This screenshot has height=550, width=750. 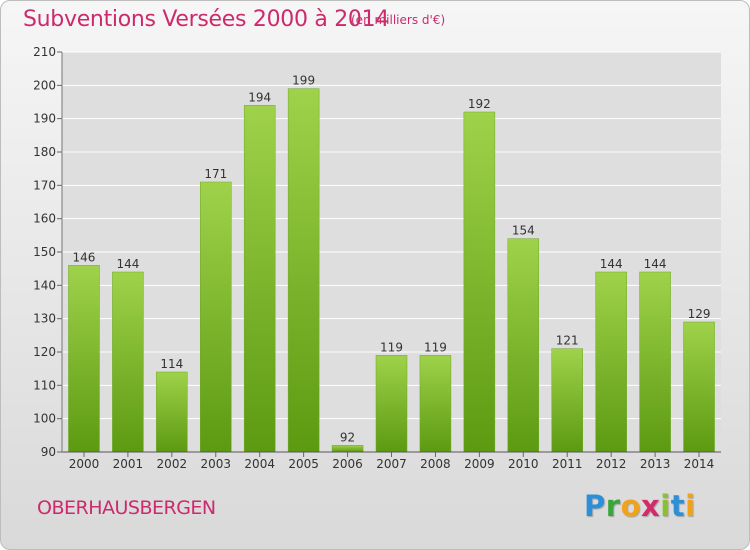 What do you see at coordinates (479, 104) in the screenshot?
I see `data-label-2009: 192` at bounding box center [479, 104].